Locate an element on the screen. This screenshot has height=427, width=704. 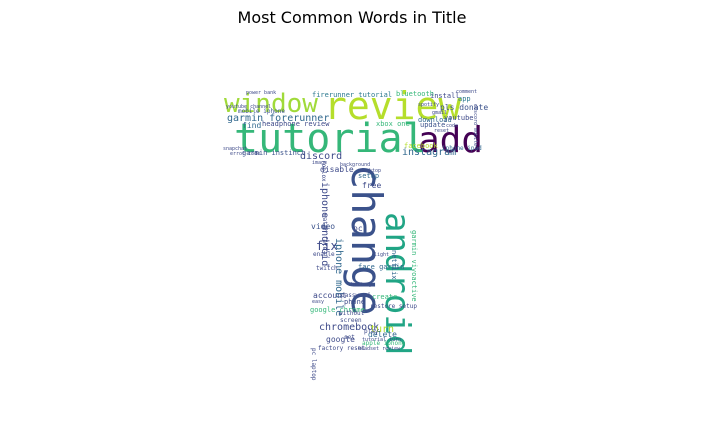
word-factory-reset: factory reset is located at coordinates (341, 348).